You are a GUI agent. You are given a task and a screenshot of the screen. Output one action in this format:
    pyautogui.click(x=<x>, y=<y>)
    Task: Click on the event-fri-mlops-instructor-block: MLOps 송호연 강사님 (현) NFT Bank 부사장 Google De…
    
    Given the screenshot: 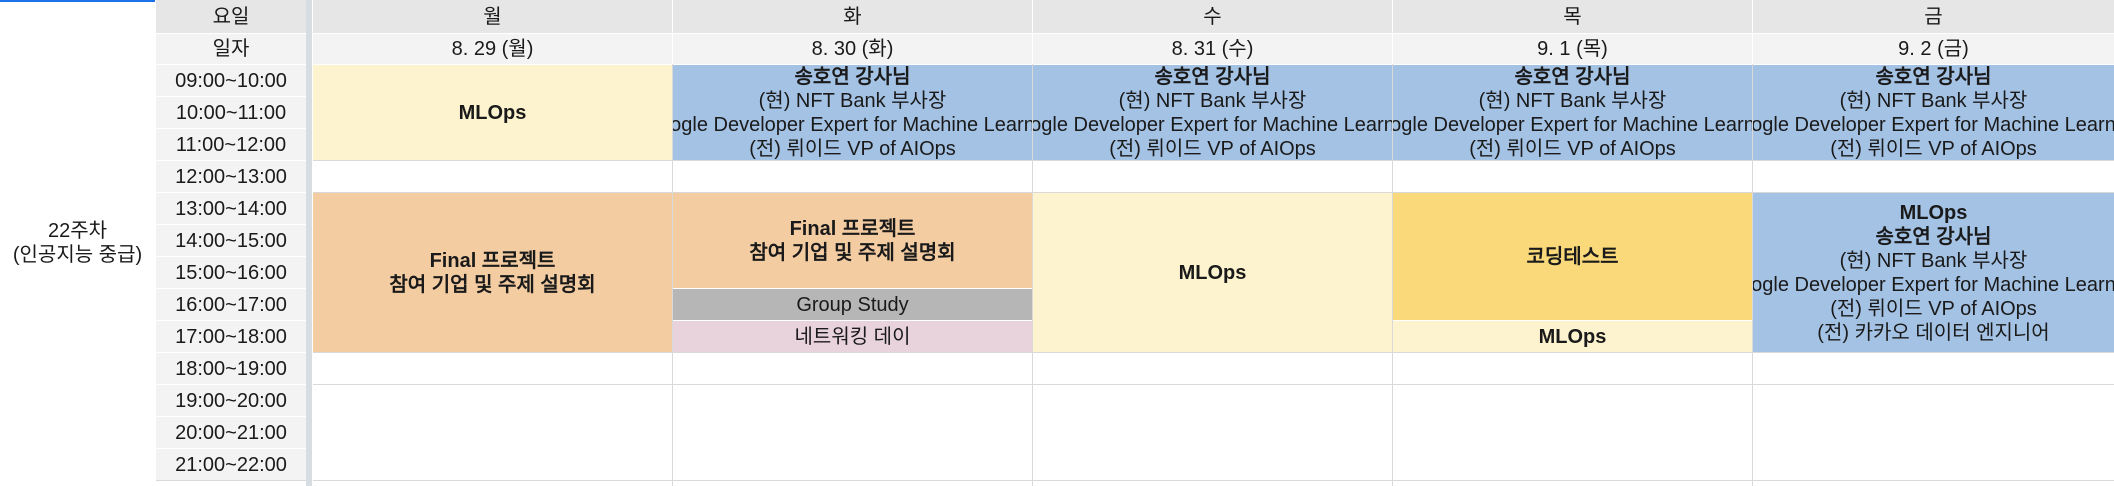 What is the action you would take?
    pyautogui.click(x=1933, y=272)
    